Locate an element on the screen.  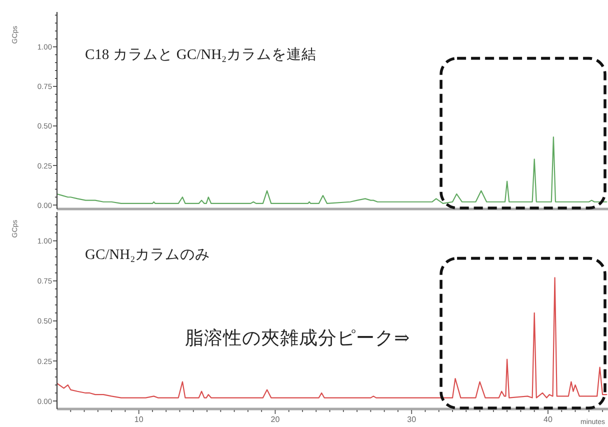
x-tick-label: 40 is located at coordinates (548, 419).